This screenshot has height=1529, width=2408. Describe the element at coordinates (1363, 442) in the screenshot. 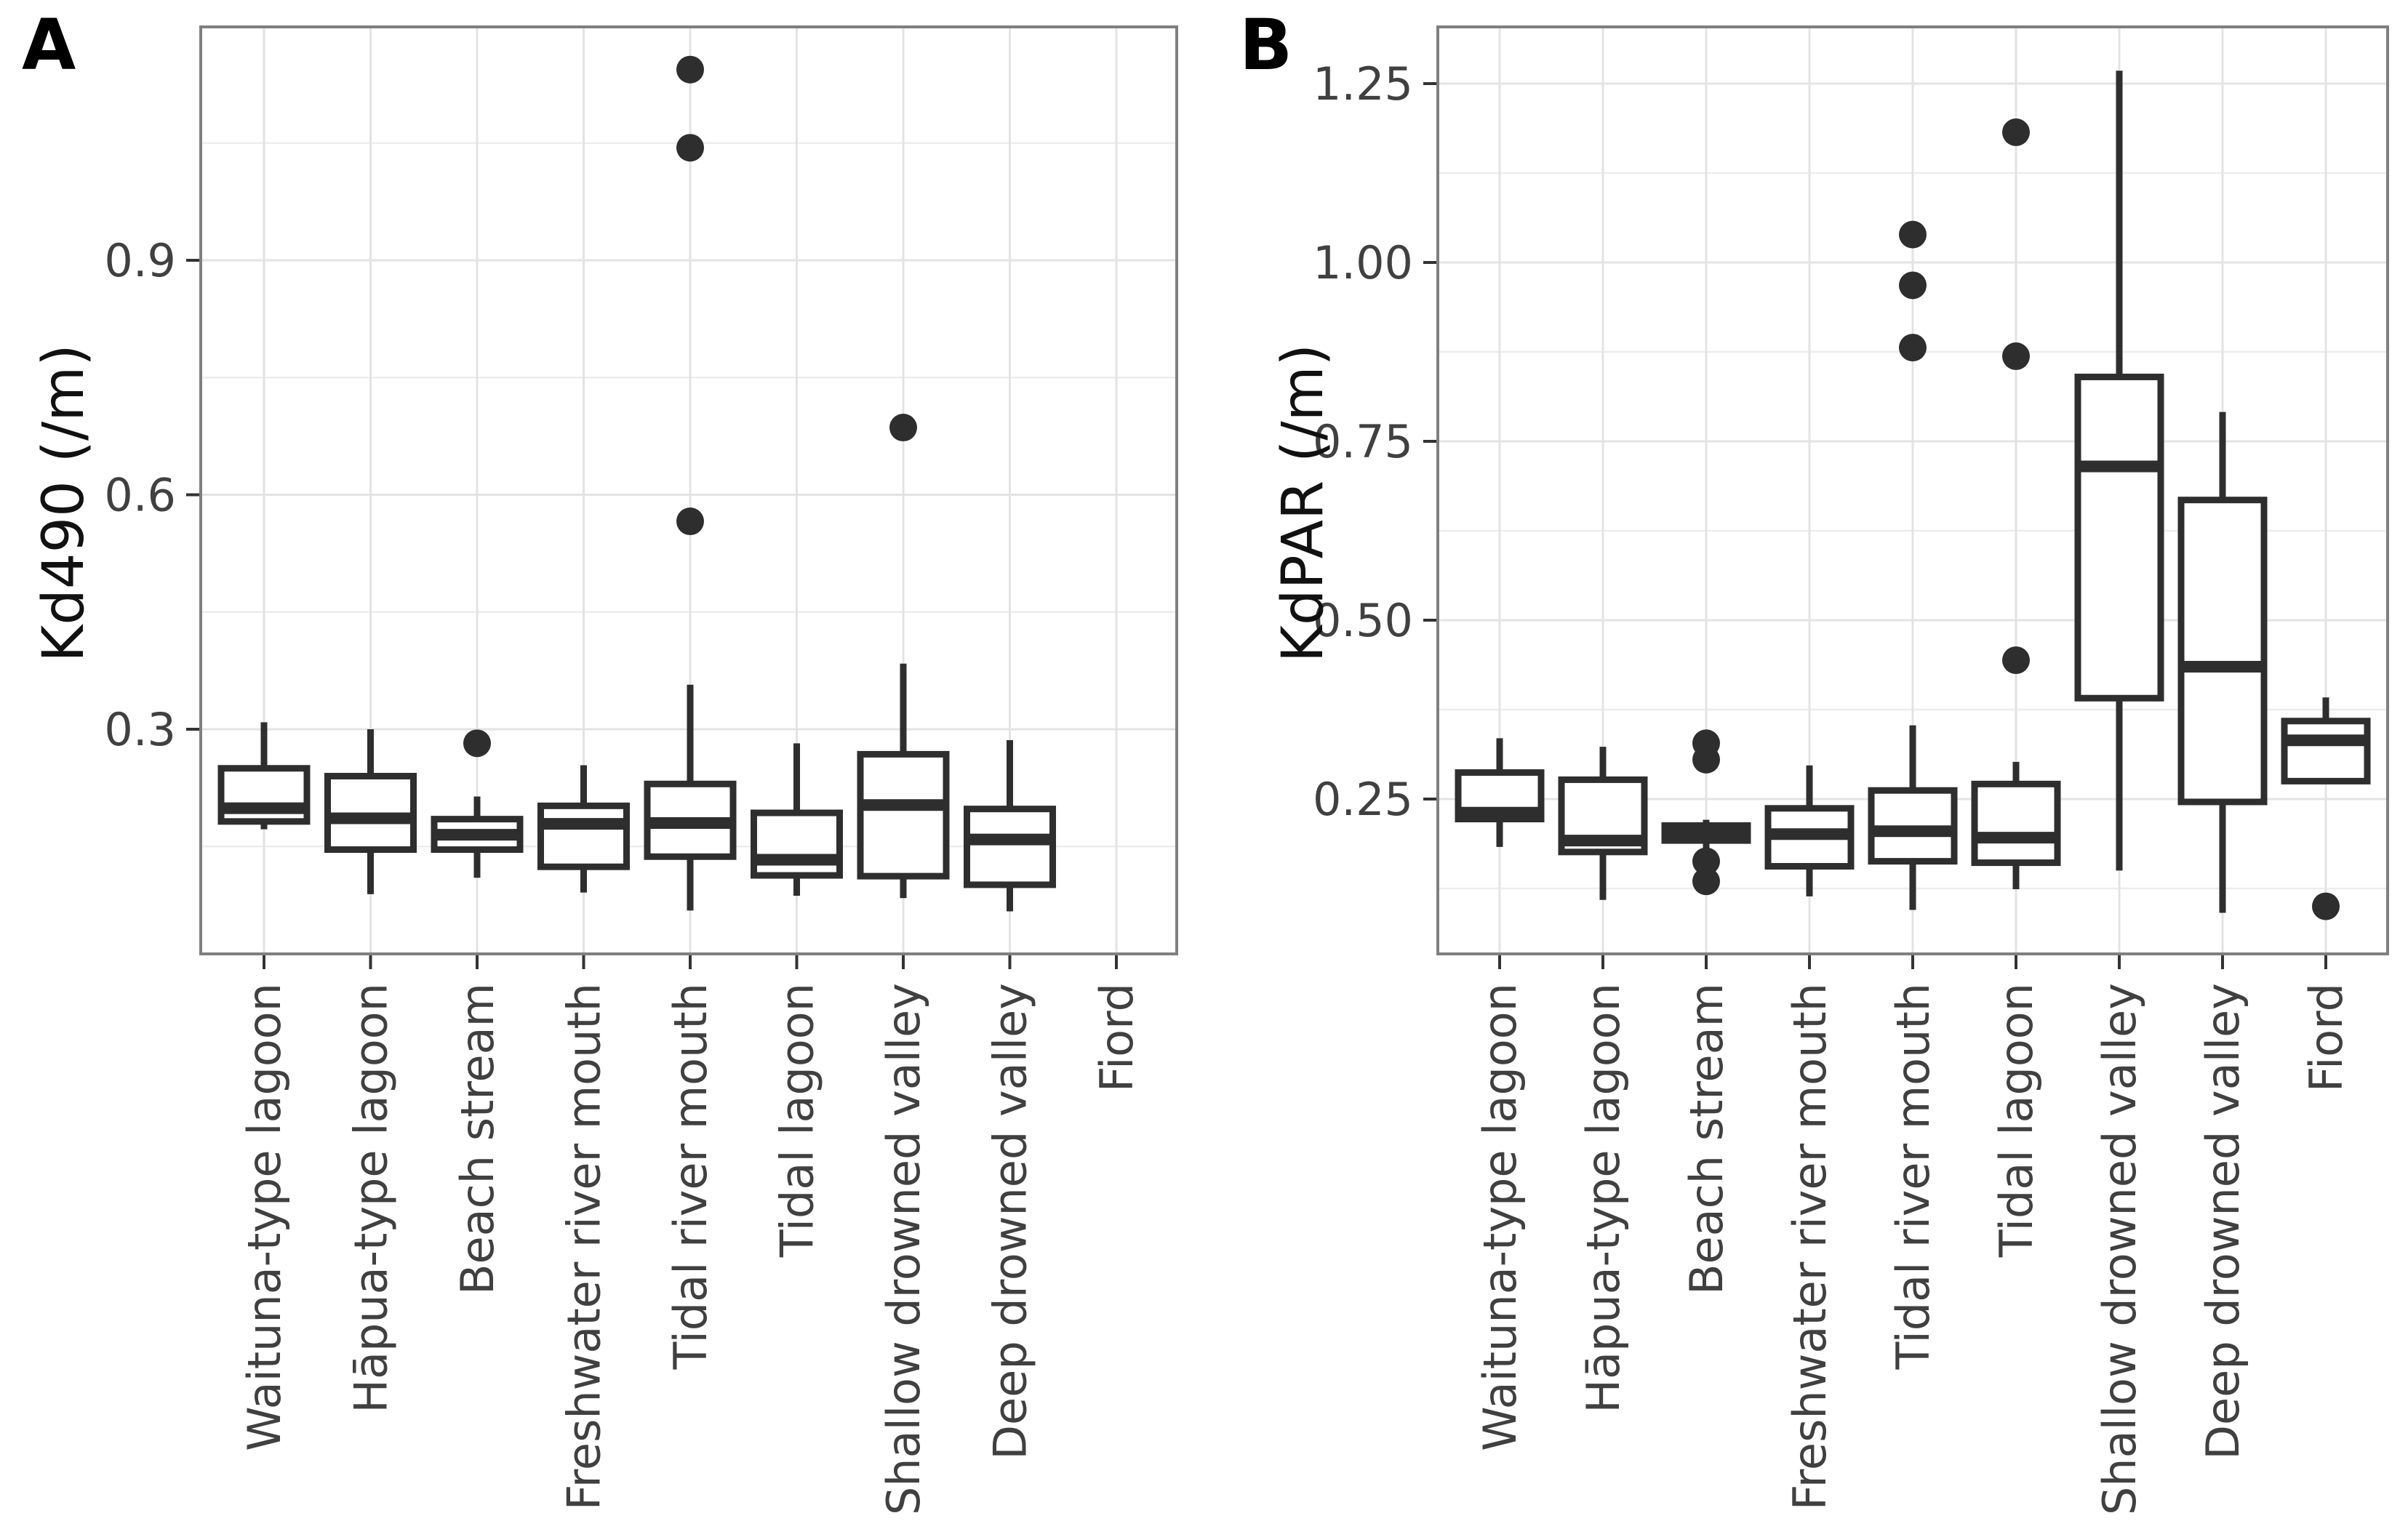

I see `y-tick-label: 0.75` at that location.